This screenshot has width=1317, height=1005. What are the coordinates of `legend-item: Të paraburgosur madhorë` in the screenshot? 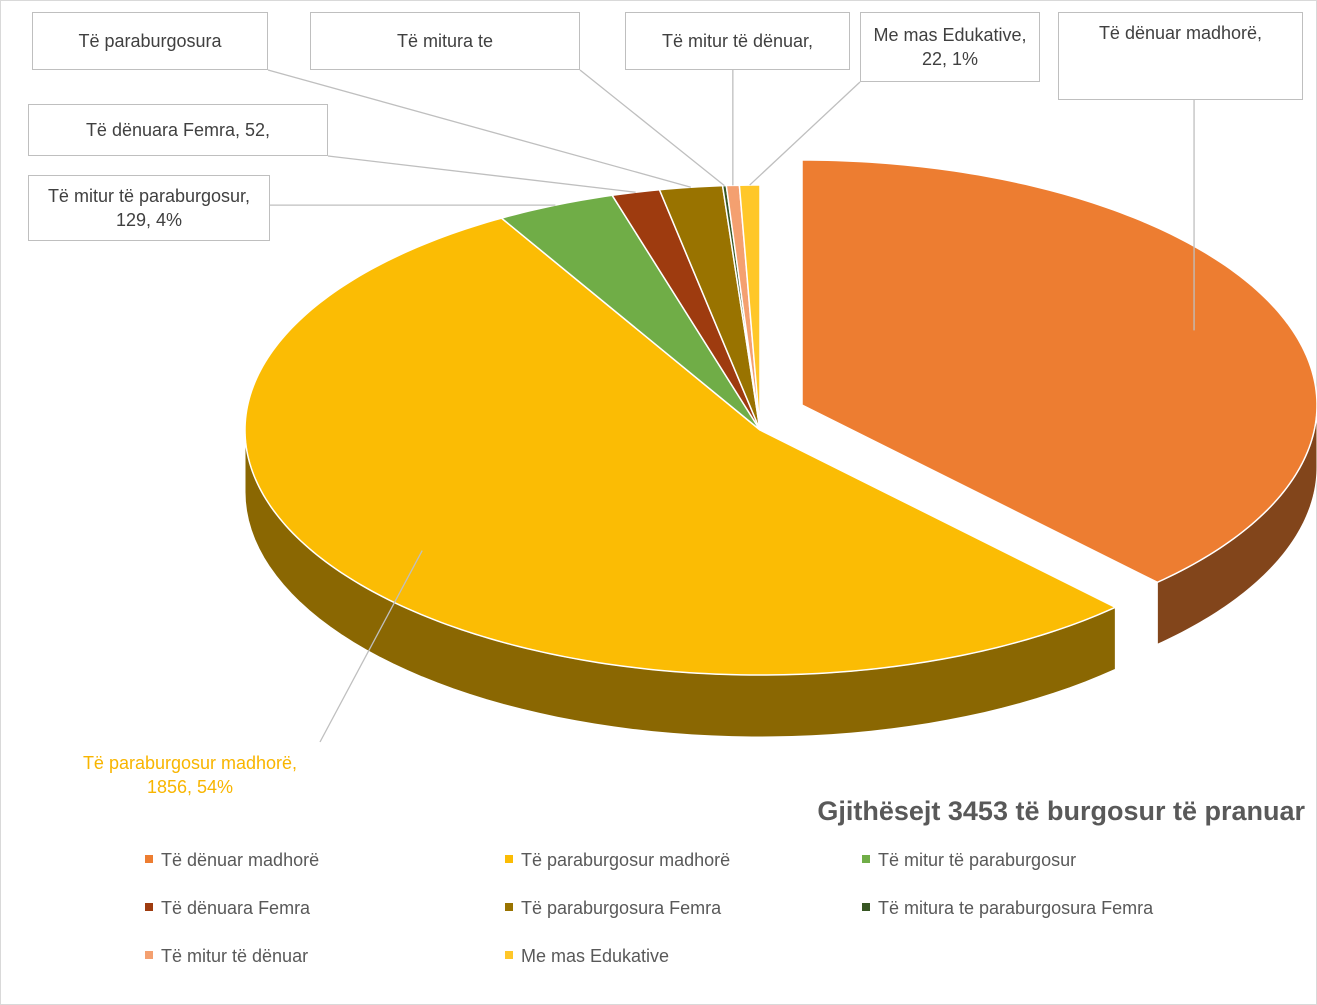 It's located at (617, 860).